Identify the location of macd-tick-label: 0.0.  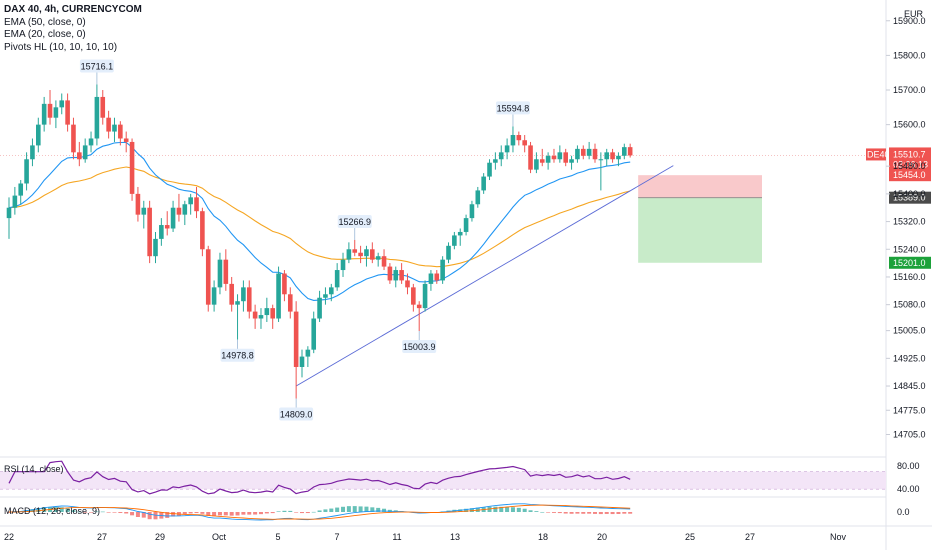
(903, 512).